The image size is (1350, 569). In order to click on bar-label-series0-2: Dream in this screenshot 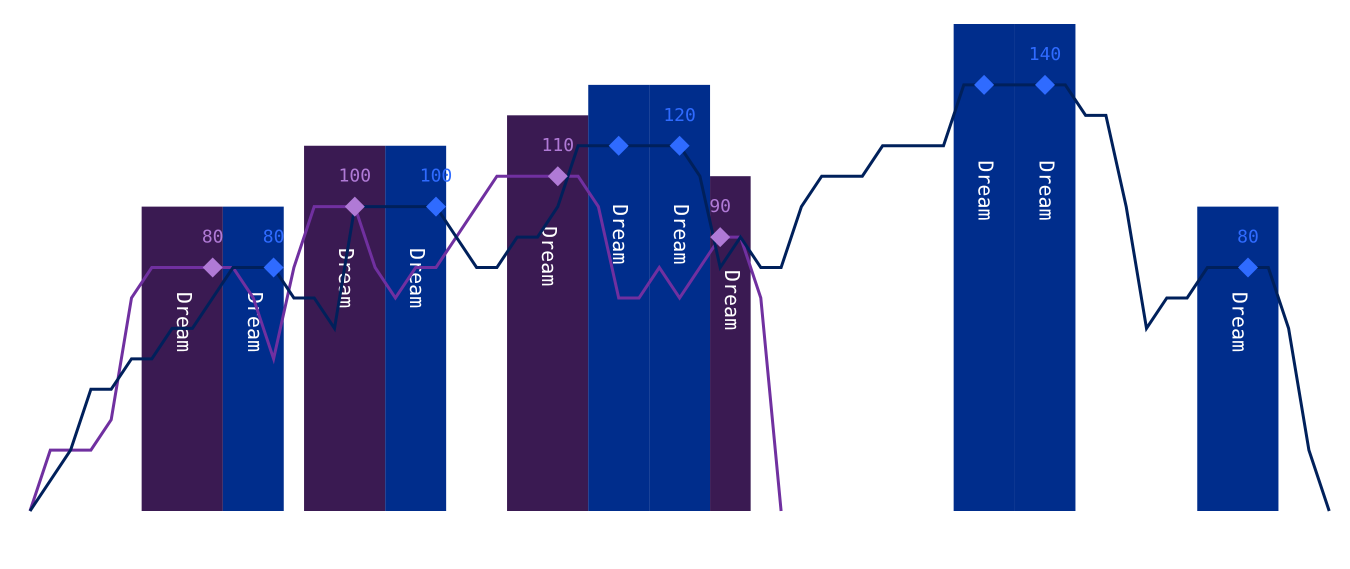, I will do `click(549, 256)`.